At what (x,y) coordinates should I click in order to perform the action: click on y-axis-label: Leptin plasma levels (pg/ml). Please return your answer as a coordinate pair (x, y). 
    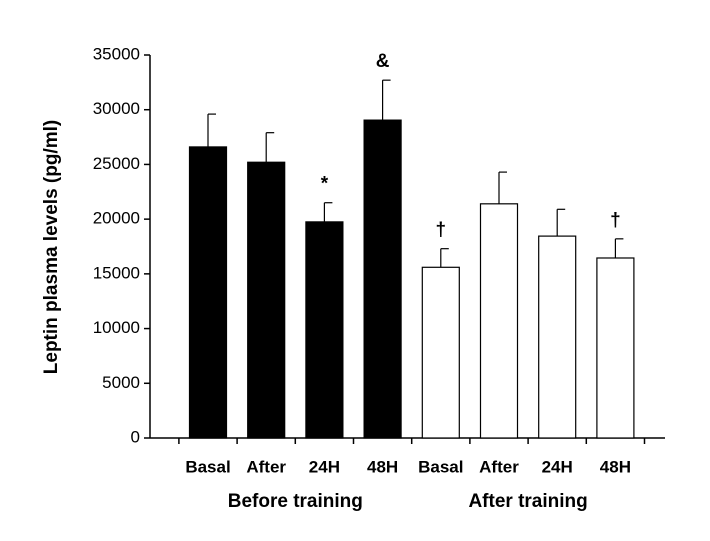
    Looking at the image, I should click on (51, 247).